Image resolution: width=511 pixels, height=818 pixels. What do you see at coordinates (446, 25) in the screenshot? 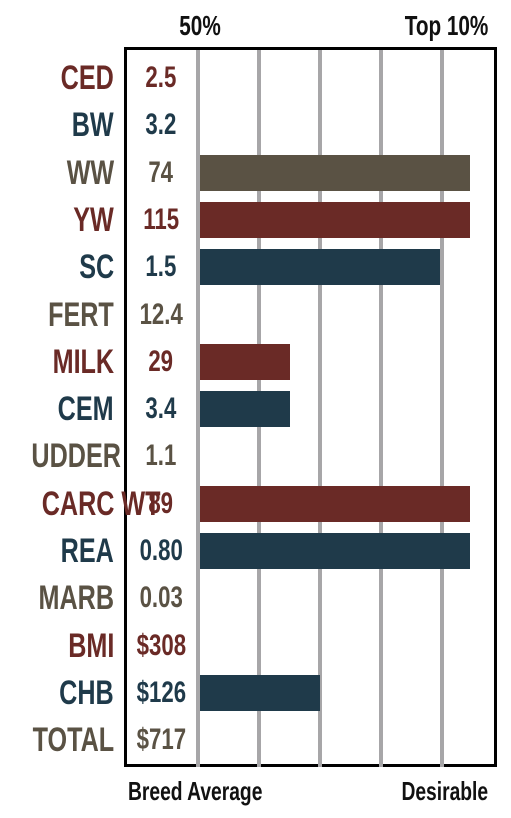
I see `axis-label-top-10-percent: Top 10%` at bounding box center [446, 25].